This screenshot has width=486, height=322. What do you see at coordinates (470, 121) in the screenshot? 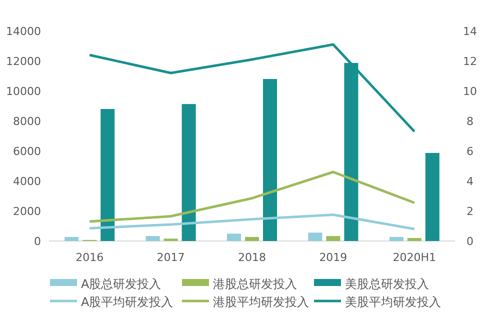
I see `y2-tick-label: 8` at bounding box center [470, 121].